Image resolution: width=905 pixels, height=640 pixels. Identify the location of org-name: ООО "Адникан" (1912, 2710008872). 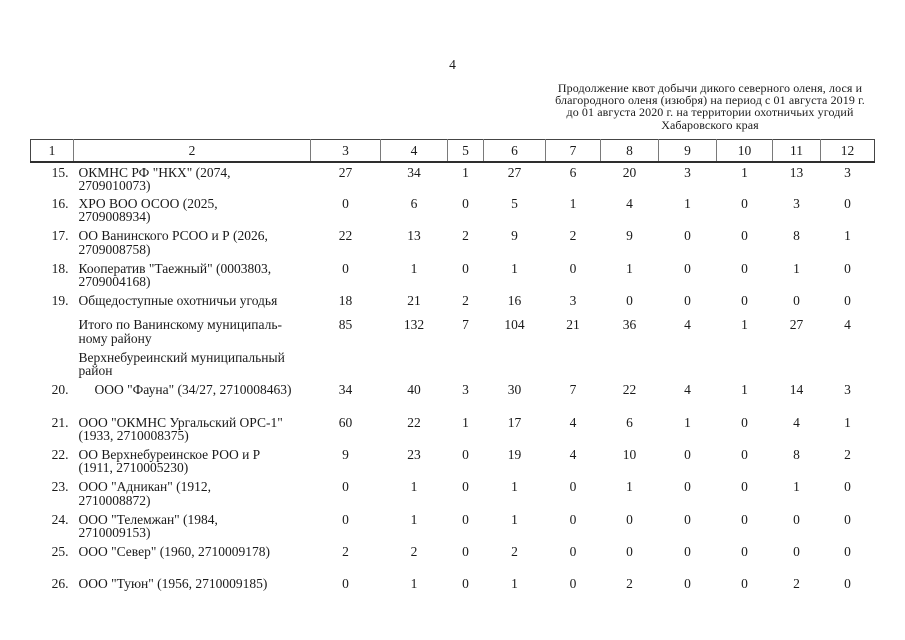
(145, 493).